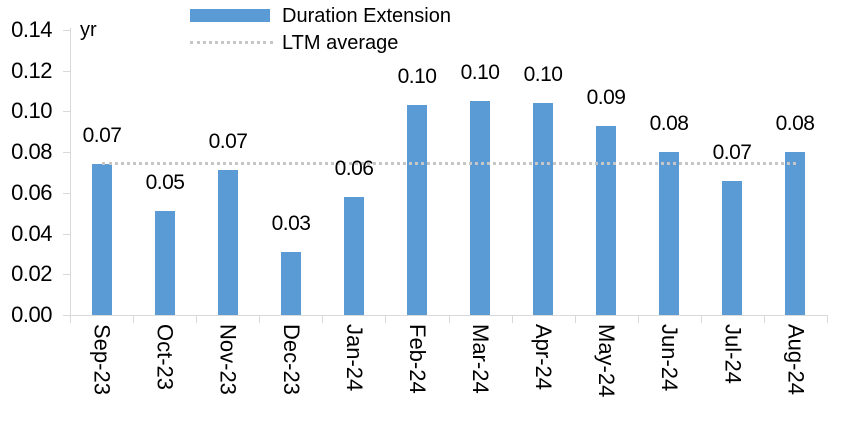 Image resolution: width=852 pixels, height=422 pixels. I want to click on x-label-cell: Jul-24, so click(732, 372).